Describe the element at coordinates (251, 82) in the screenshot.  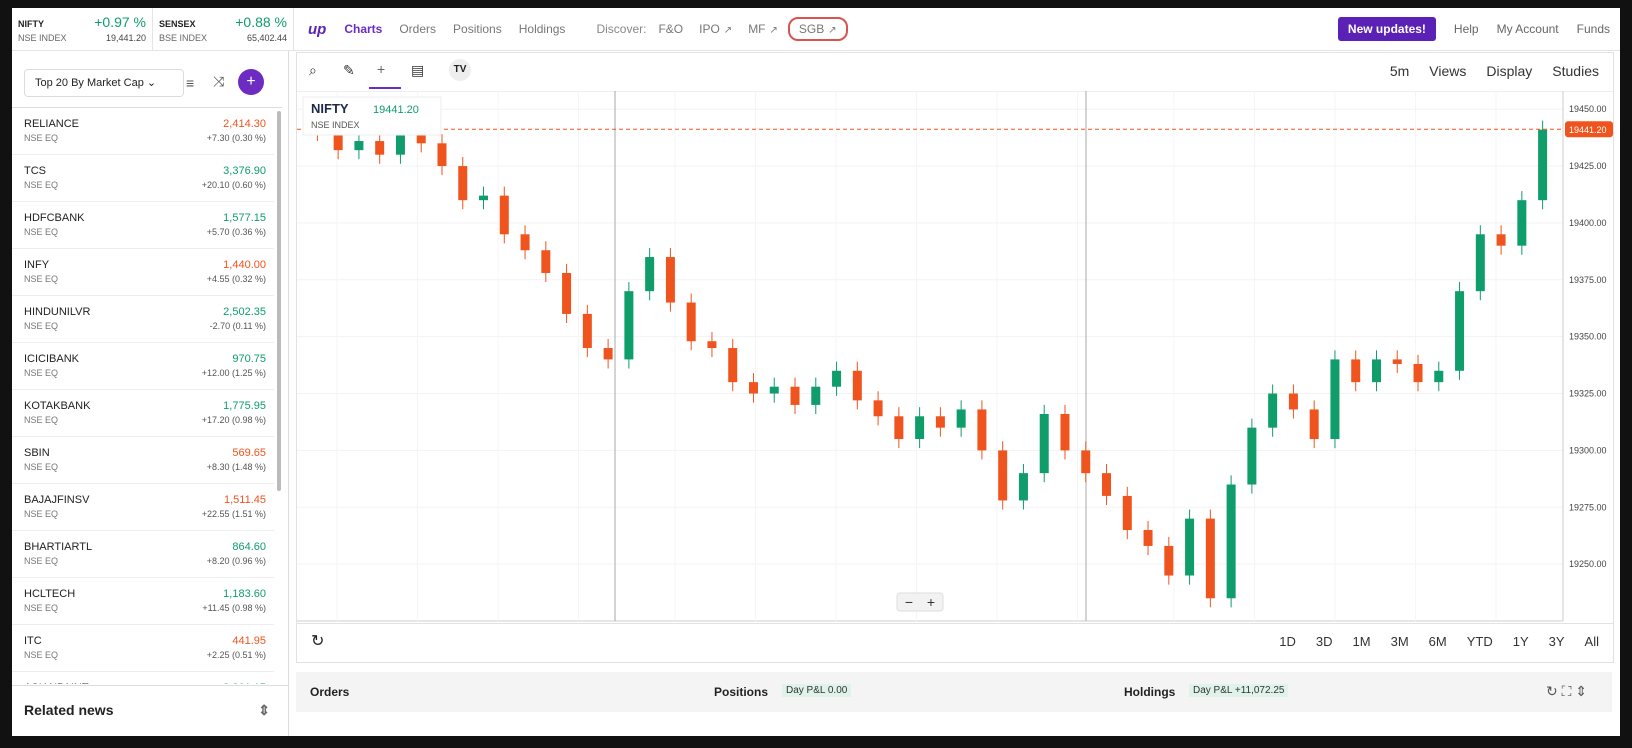
I see `add-button: +` at that location.